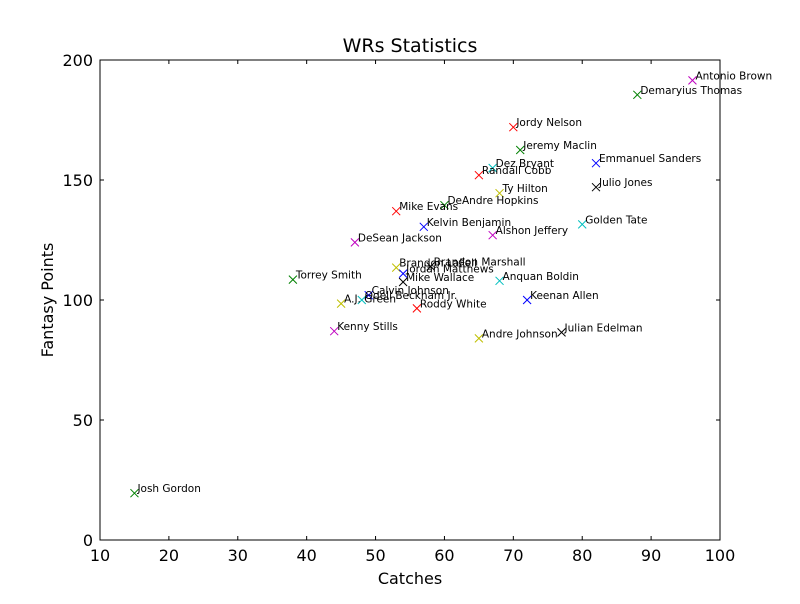 This screenshot has height=604, width=800. Describe the element at coordinates (77, 300) in the screenshot. I see `y-tick-label: 100` at that location.